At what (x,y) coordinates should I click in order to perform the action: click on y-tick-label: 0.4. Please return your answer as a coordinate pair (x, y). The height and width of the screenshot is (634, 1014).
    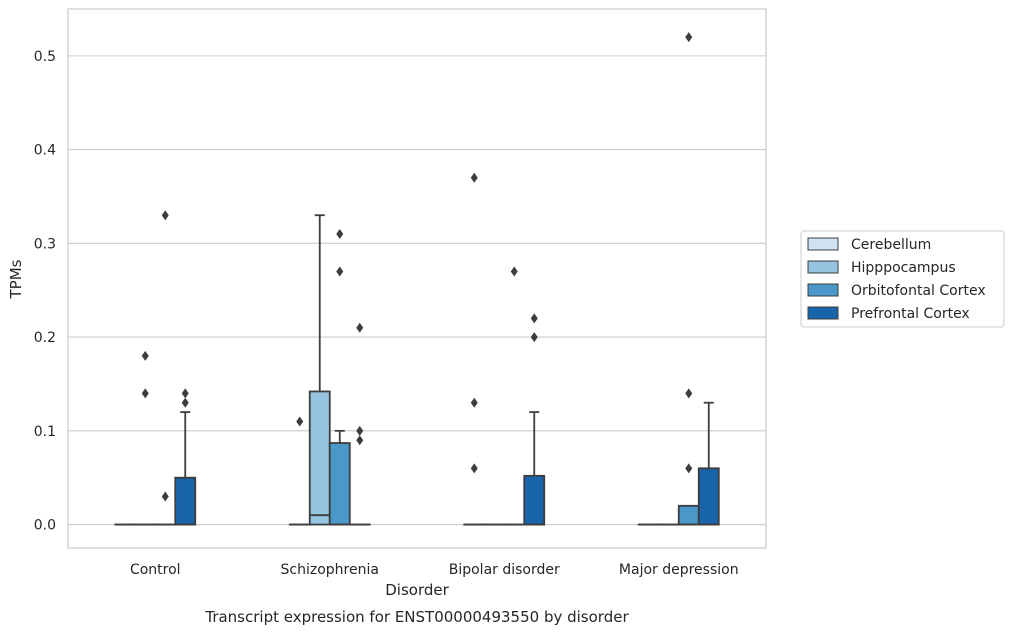
    Looking at the image, I should click on (45, 151).